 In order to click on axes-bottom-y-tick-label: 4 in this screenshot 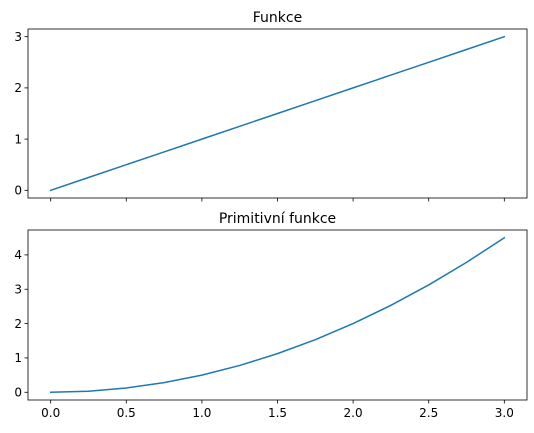, I will do `click(18, 255)`.